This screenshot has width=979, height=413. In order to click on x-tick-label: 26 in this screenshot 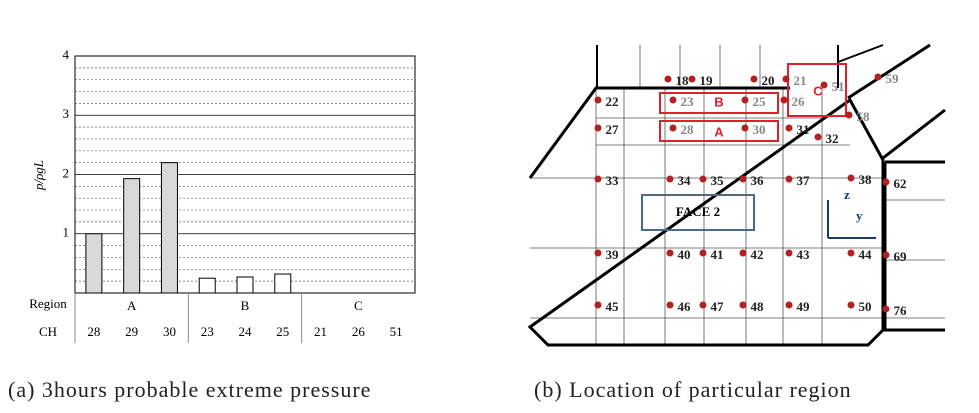, I will do `click(359, 331)`.